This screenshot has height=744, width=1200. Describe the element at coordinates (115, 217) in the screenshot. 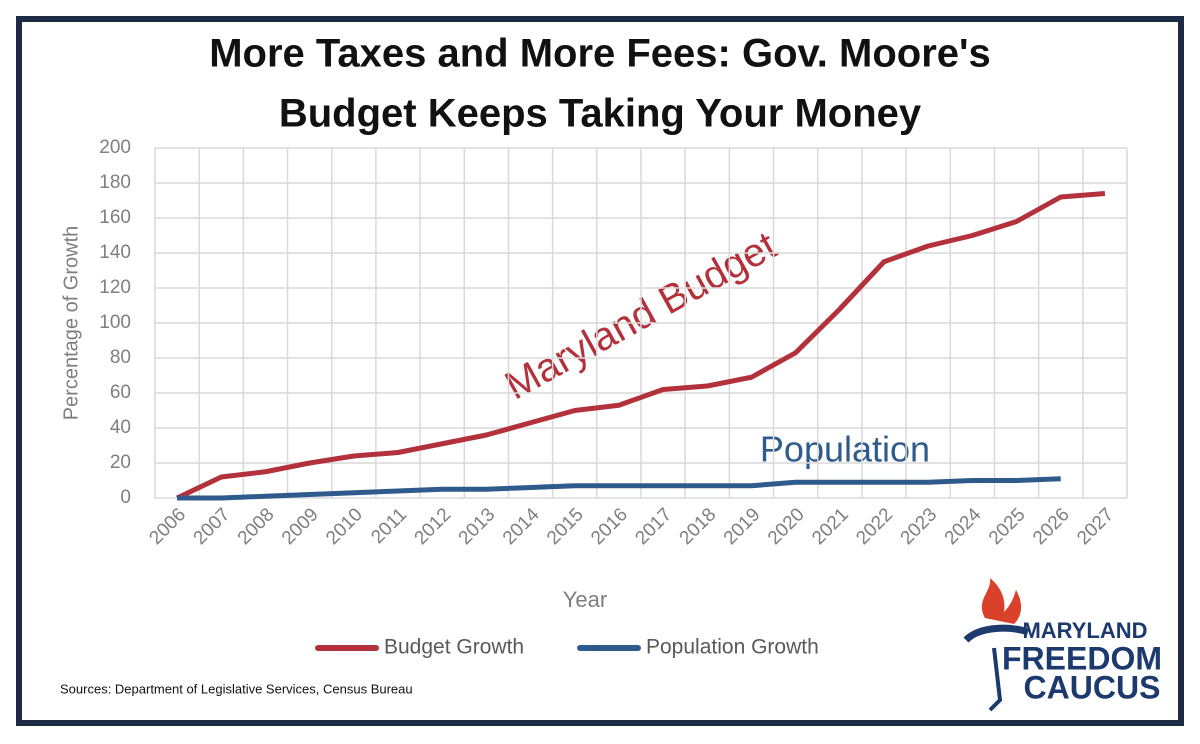

I see `y-tick-label: 160` at that location.